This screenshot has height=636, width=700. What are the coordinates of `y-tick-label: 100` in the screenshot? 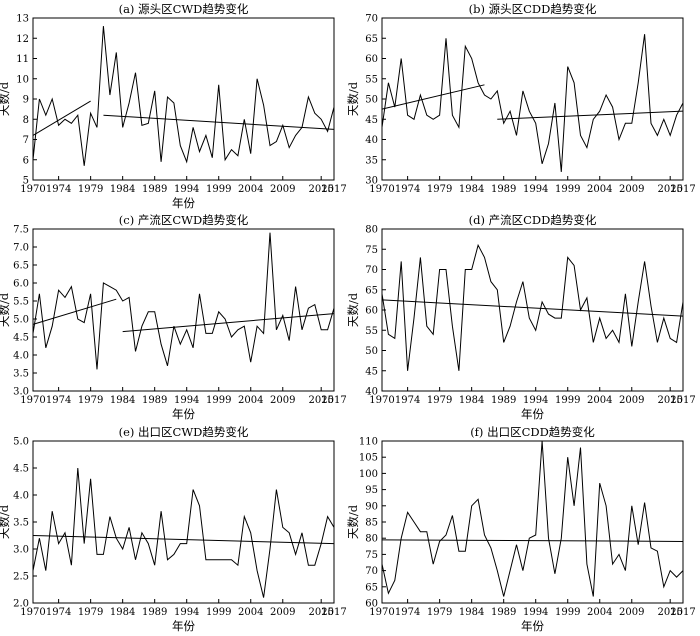 It's located at (368, 474).